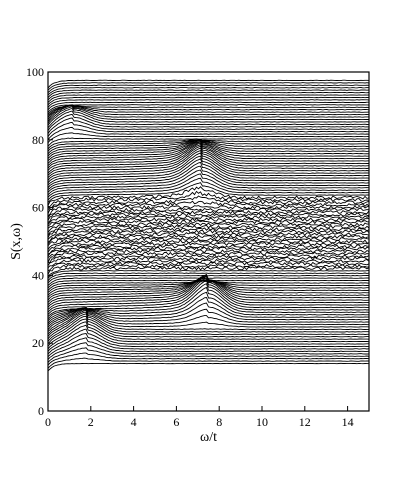 The image size is (415, 485). Describe the element at coordinates (305, 422) in the screenshot. I see `x-tick-label: 12` at that location.